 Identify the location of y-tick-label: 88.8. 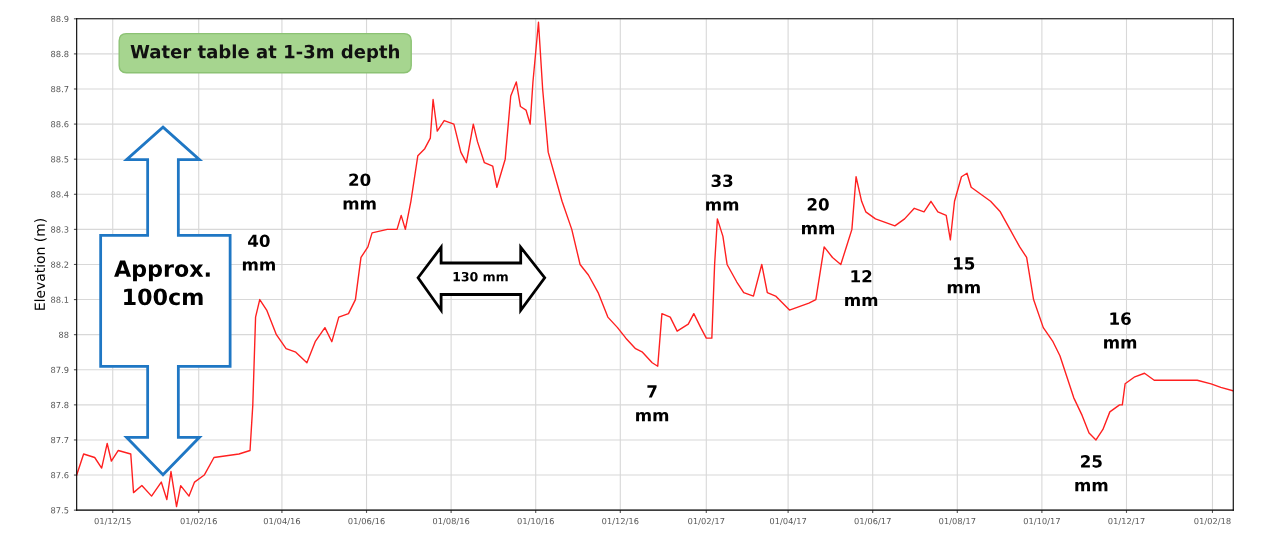
(60, 54).